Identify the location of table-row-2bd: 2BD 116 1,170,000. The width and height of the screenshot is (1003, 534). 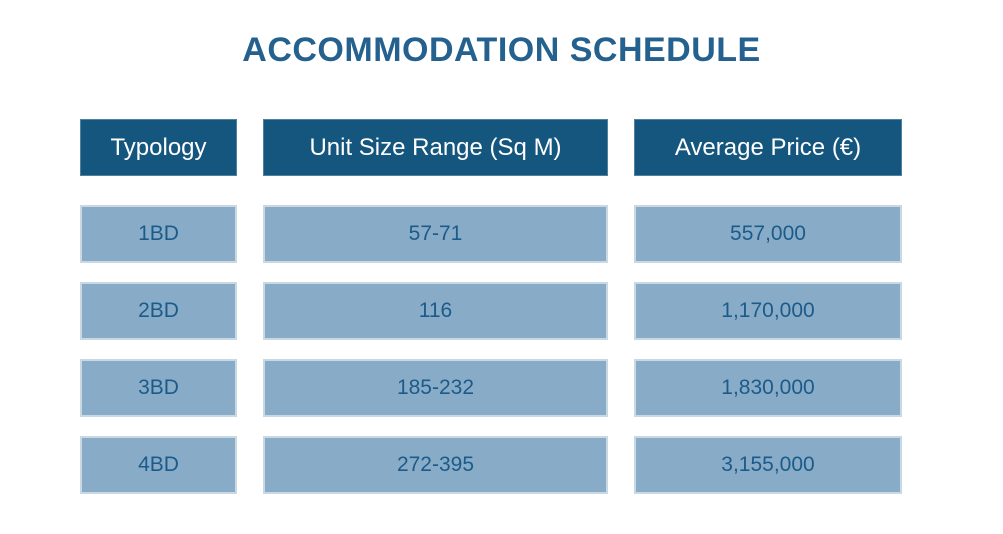
(491, 311).